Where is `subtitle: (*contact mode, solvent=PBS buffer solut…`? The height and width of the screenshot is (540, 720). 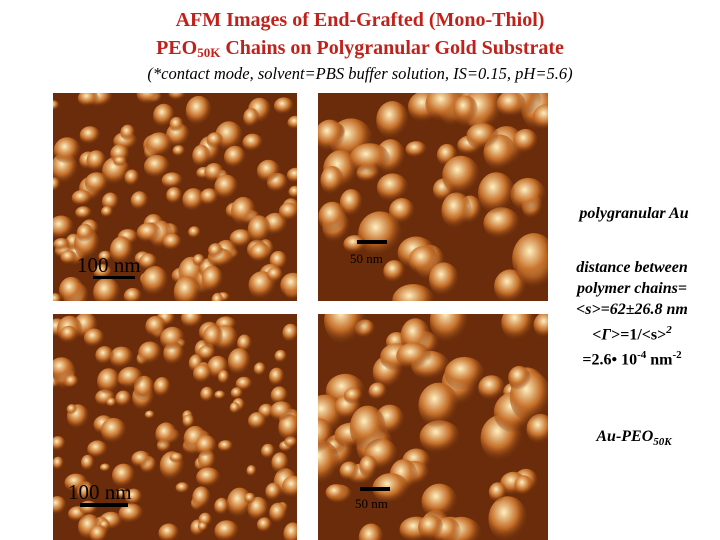
subtitle: (*contact mode, solvent=PBS buffer solut… is located at coordinates (360, 73).